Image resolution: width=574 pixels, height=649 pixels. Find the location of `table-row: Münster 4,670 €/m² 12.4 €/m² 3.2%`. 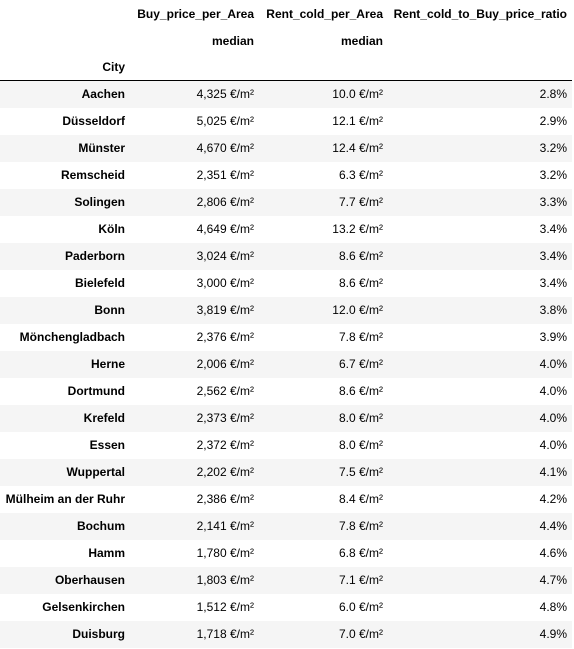

table-row: Münster 4,670 €/m² 12.4 €/m² 3.2% is located at coordinates (286, 148).